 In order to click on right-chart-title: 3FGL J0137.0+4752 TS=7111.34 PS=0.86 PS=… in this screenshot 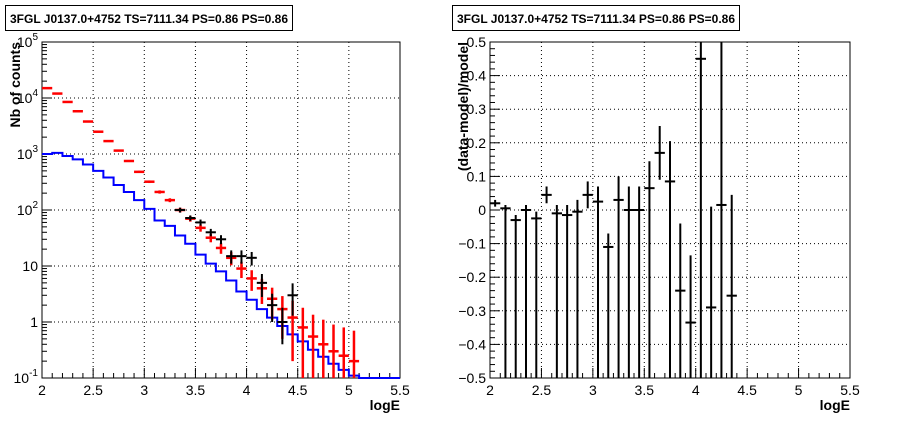, I will do `click(596, 18)`.